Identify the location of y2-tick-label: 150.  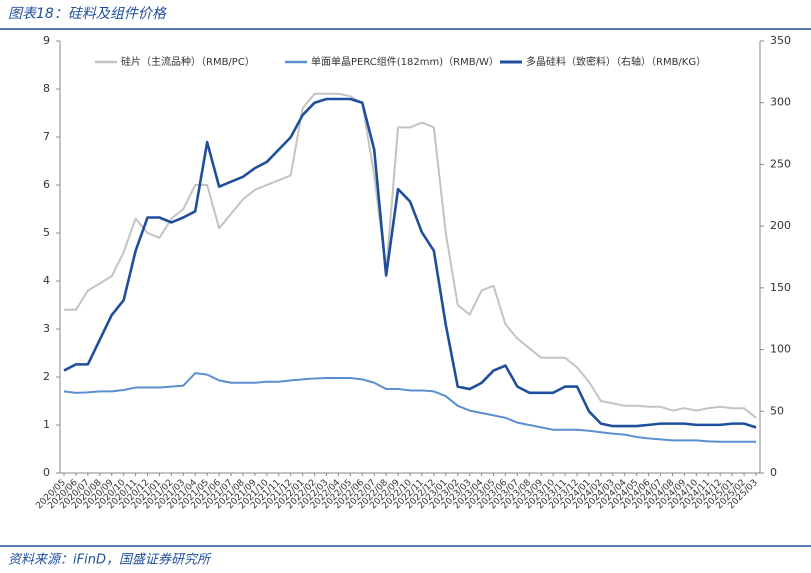
(780, 287).